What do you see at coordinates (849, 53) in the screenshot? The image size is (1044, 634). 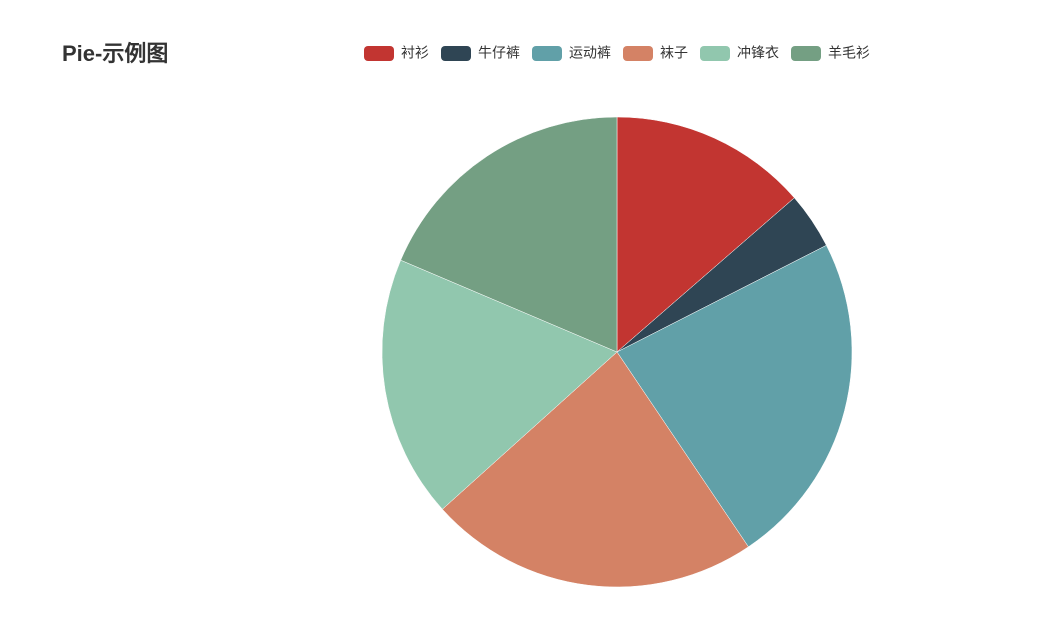 I see `legend-label: 羊毛衫` at bounding box center [849, 53].